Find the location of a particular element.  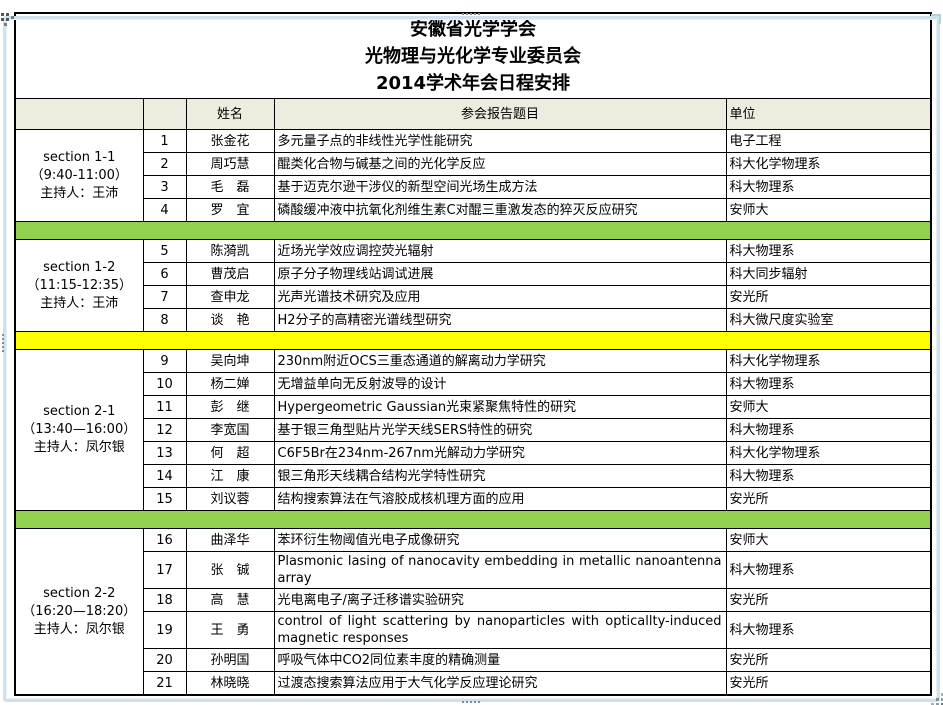

section-label: section 2-1 （13:40—16:00） 主持人：凤尔银 is located at coordinates (79, 430).